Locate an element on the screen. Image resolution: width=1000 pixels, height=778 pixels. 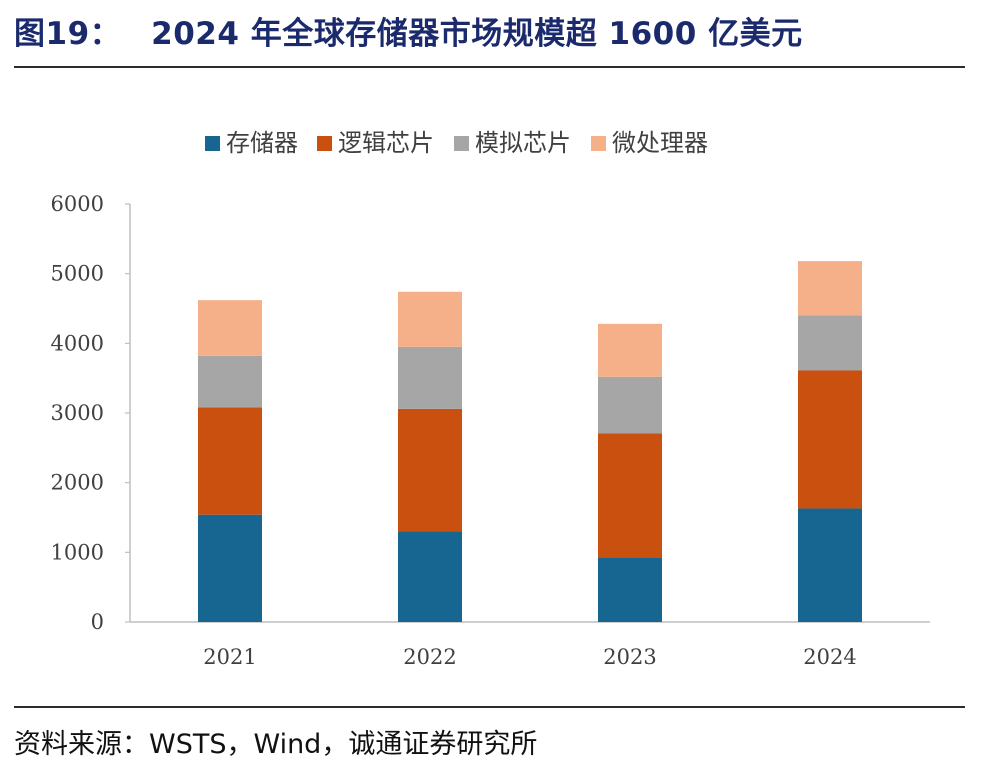
figure-number: 图19： is located at coordinates (68, 34).